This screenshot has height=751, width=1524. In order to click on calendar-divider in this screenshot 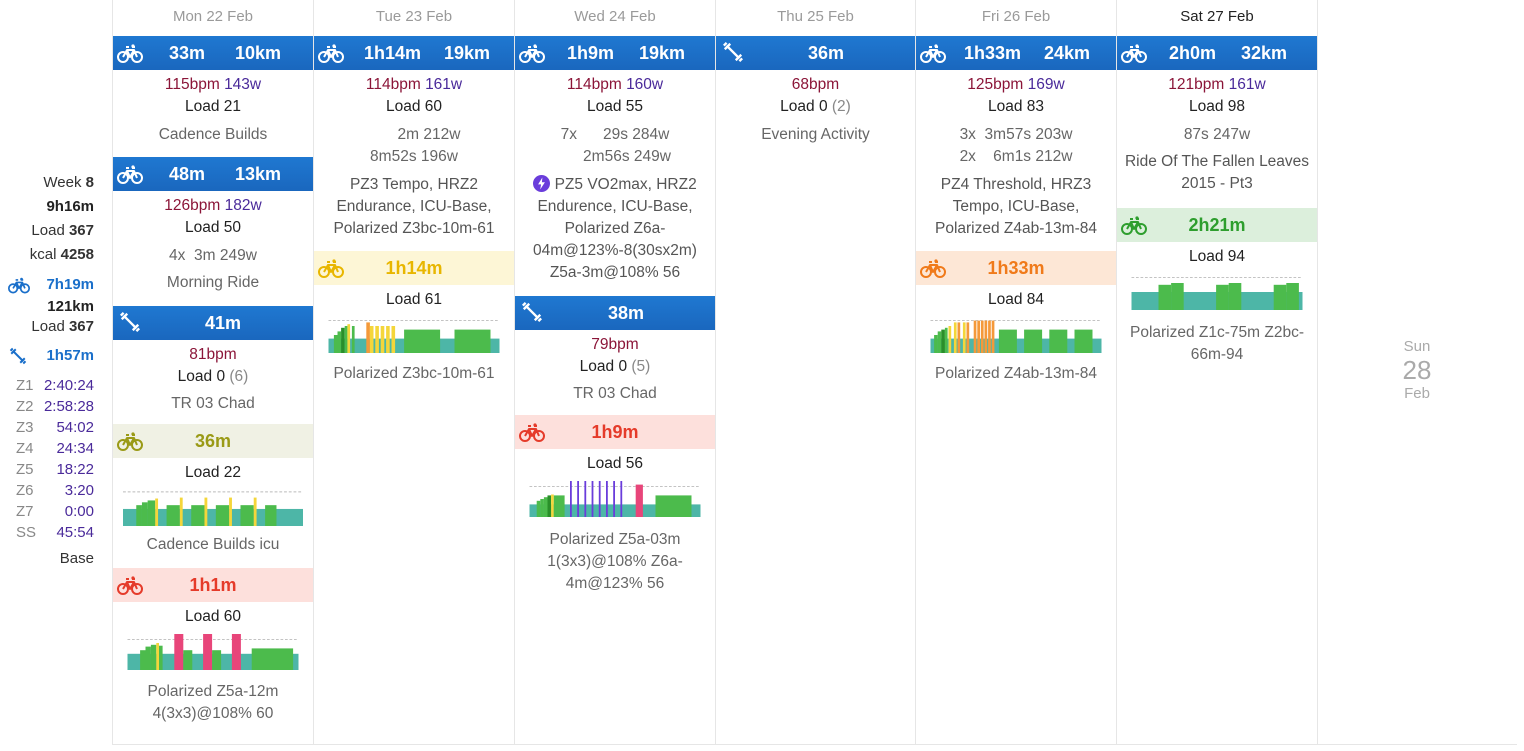, I will do `click(814, 744)`.